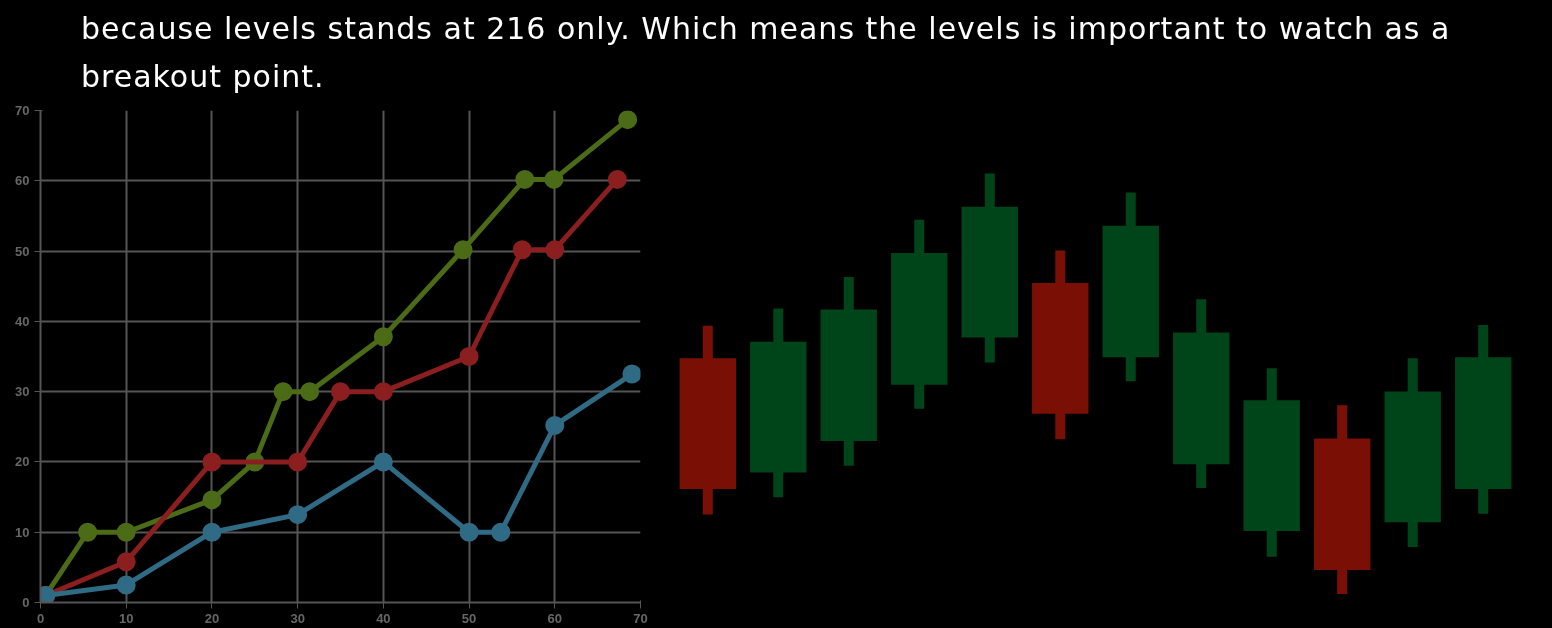 The image size is (1552, 628). I want to click on x-tick-label: 50, so click(469, 618).